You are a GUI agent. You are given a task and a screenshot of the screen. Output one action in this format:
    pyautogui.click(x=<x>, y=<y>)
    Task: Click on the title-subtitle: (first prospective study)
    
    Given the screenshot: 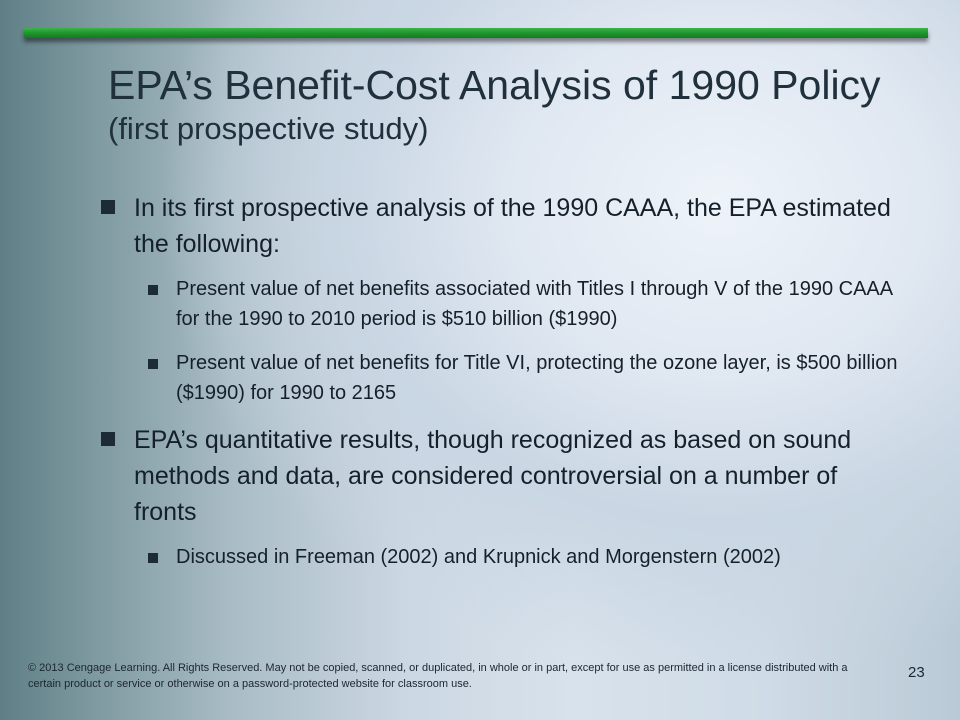 What is the action you would take?
    pyautogui.click(x=268, y=128)
    